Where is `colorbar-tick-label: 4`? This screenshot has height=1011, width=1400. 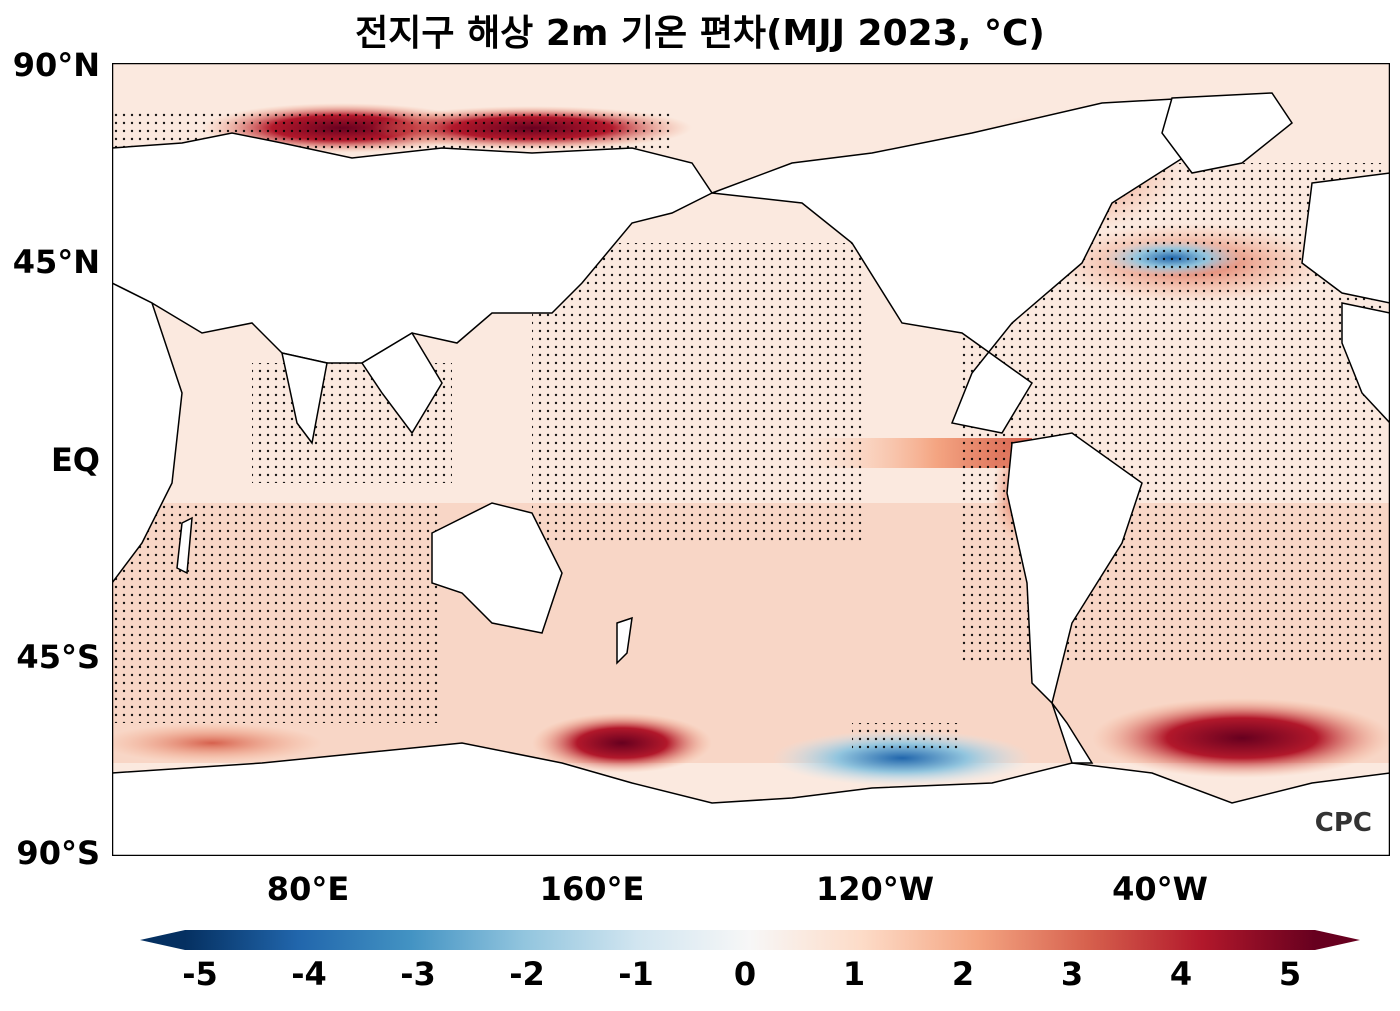 colorbar-tick-label: 4 is located at coordinates (1181, 974).